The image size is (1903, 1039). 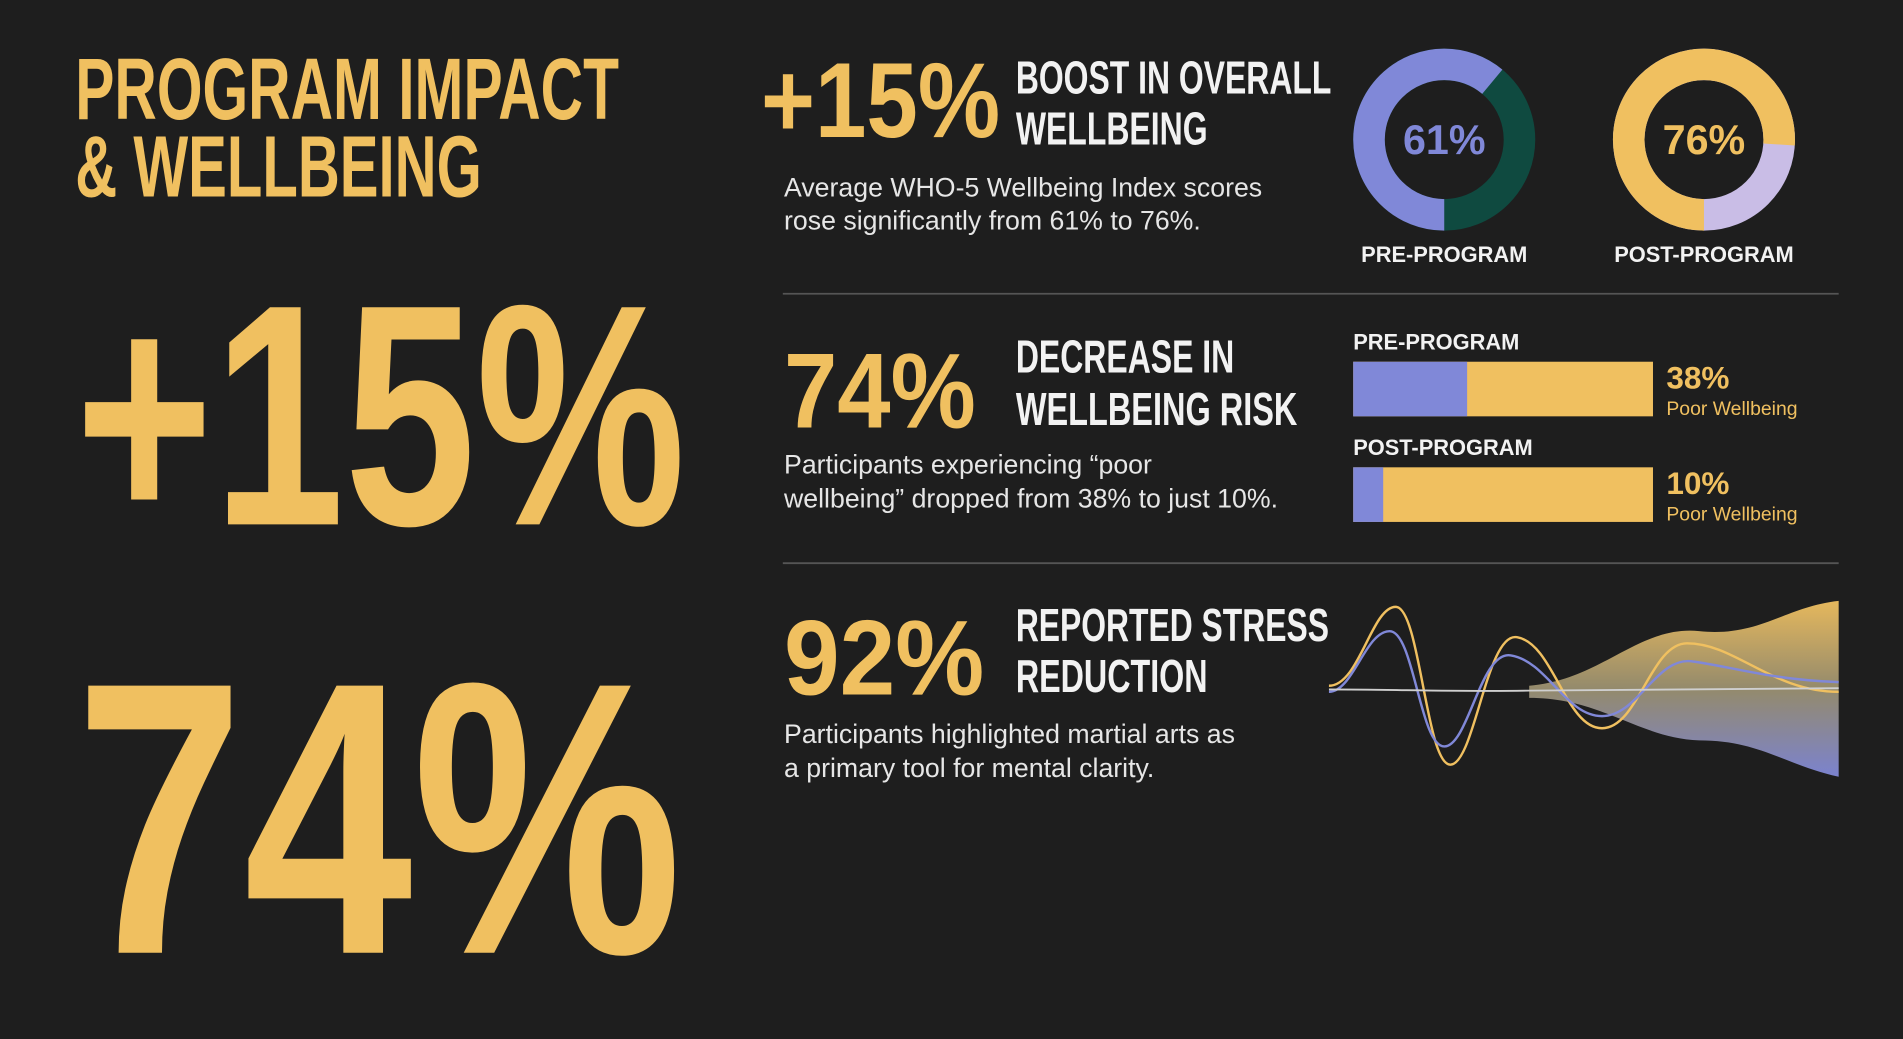 I want to click on donut-value: 76%, so click(x=1704, y=140).